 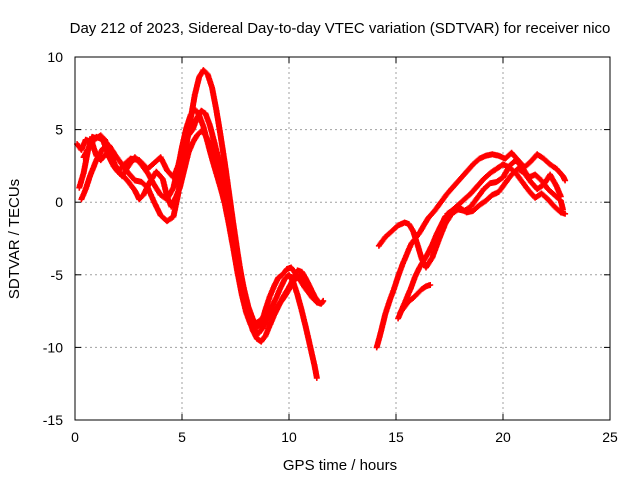 What do you see at coordinates (59, 202) in the screenshot?
I see `y-tick-label: 0` at bounding box center [59, 202].